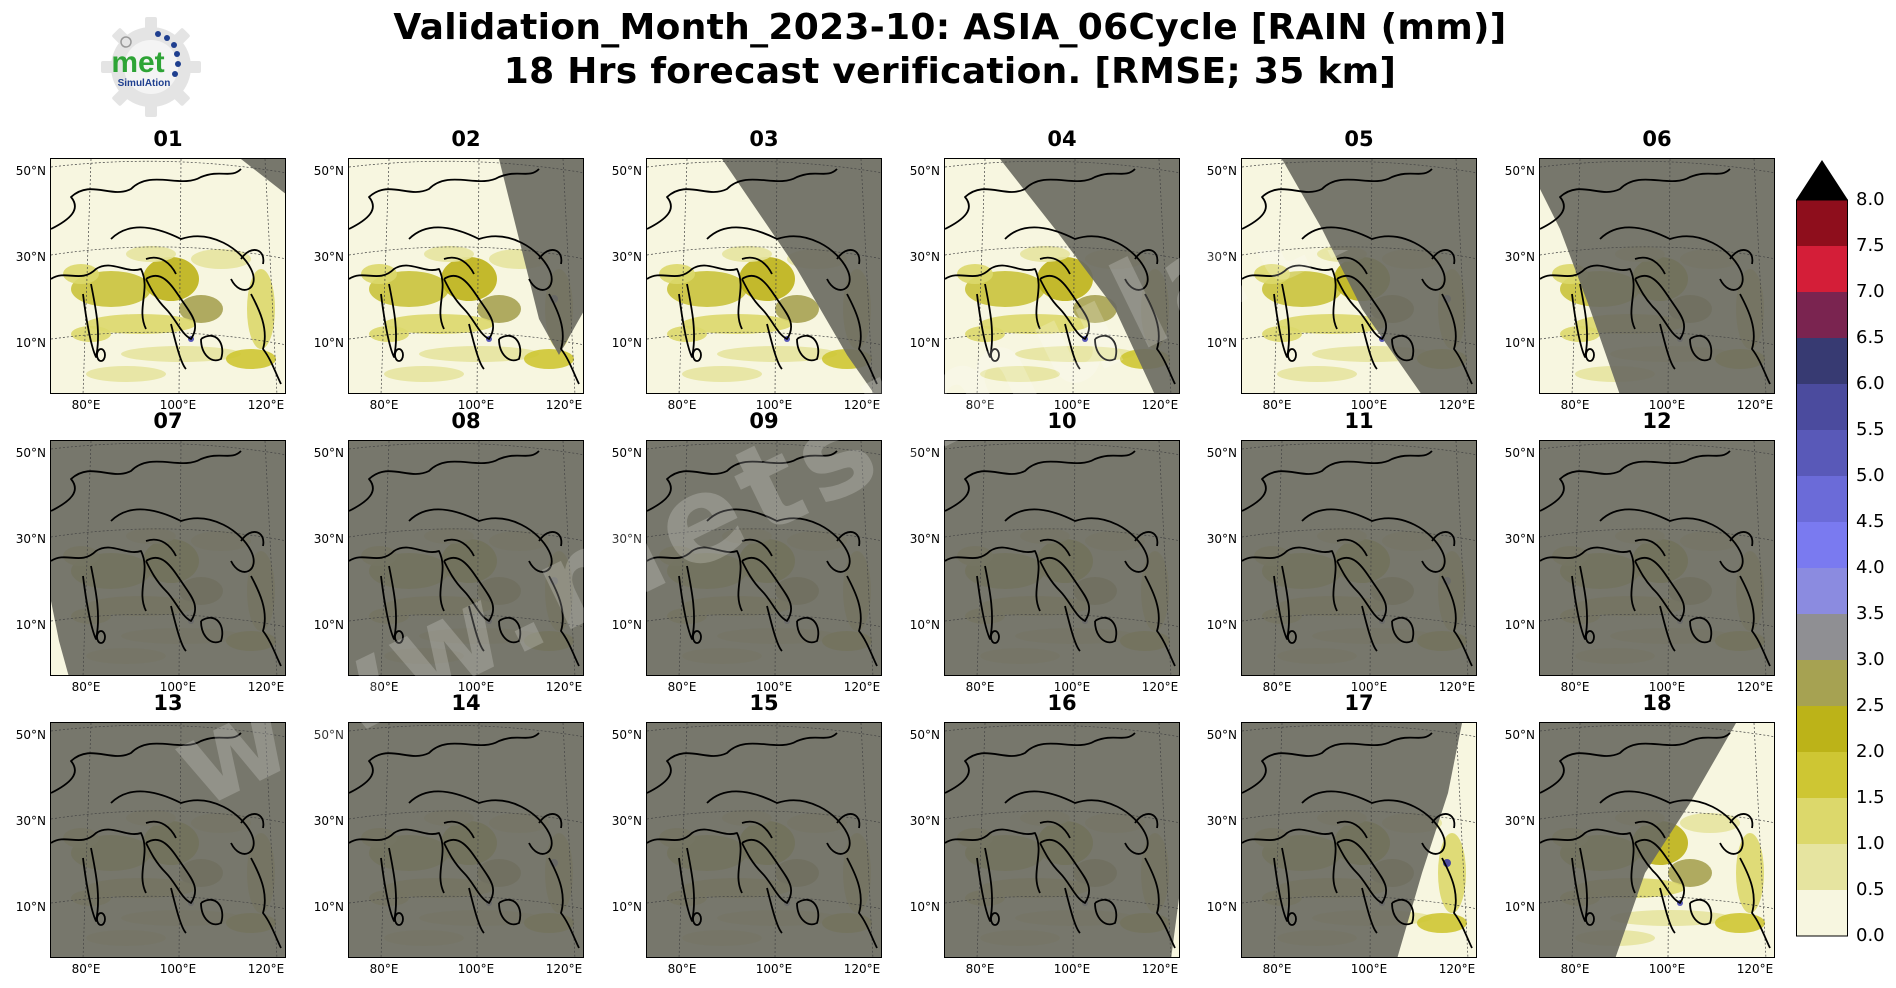 This screenshot has height=988, width=1896. What do you see at coordinates (1359, 139) in the screenshot?
I see `panel-title: 05` at bounding box center [1359, 139].